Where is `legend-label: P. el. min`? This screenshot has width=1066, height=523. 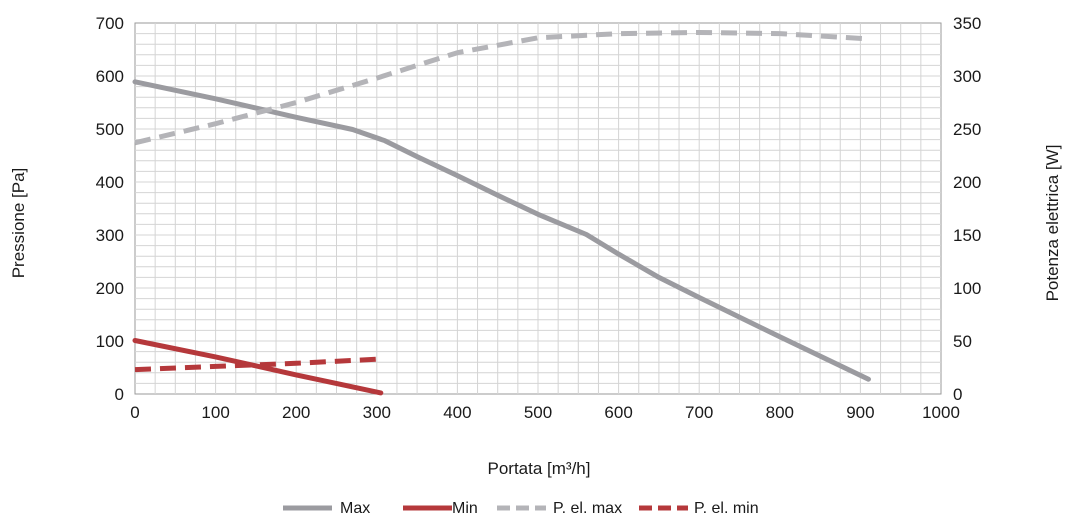 legend-label: P. el. min is located at coordinates (726, 508).